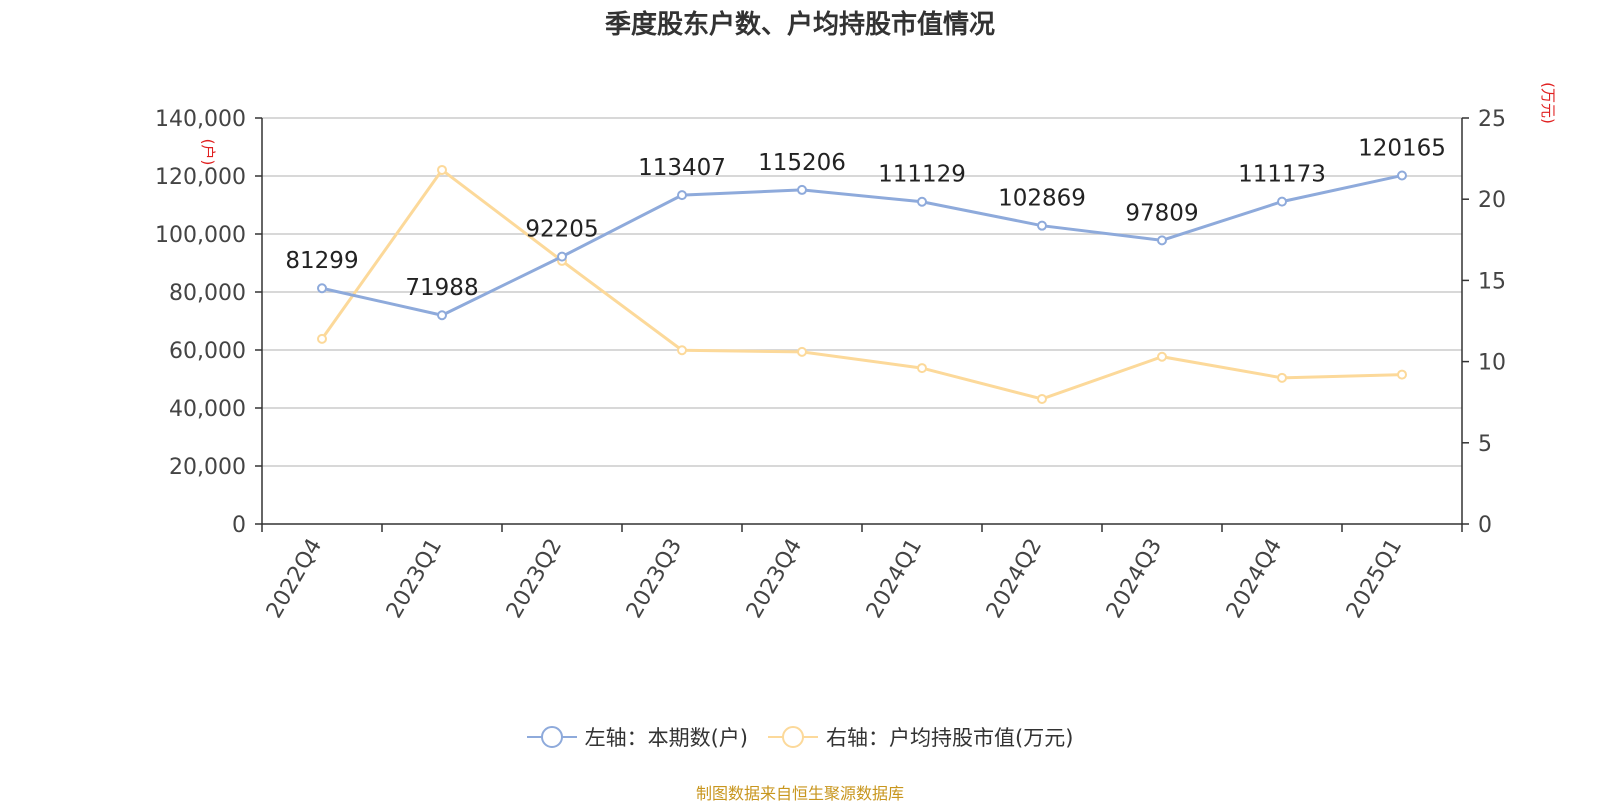  Describe the element at coordinates (1485, 525) in the screenshot. I see `right-axis-tick-label: 0` at that location.